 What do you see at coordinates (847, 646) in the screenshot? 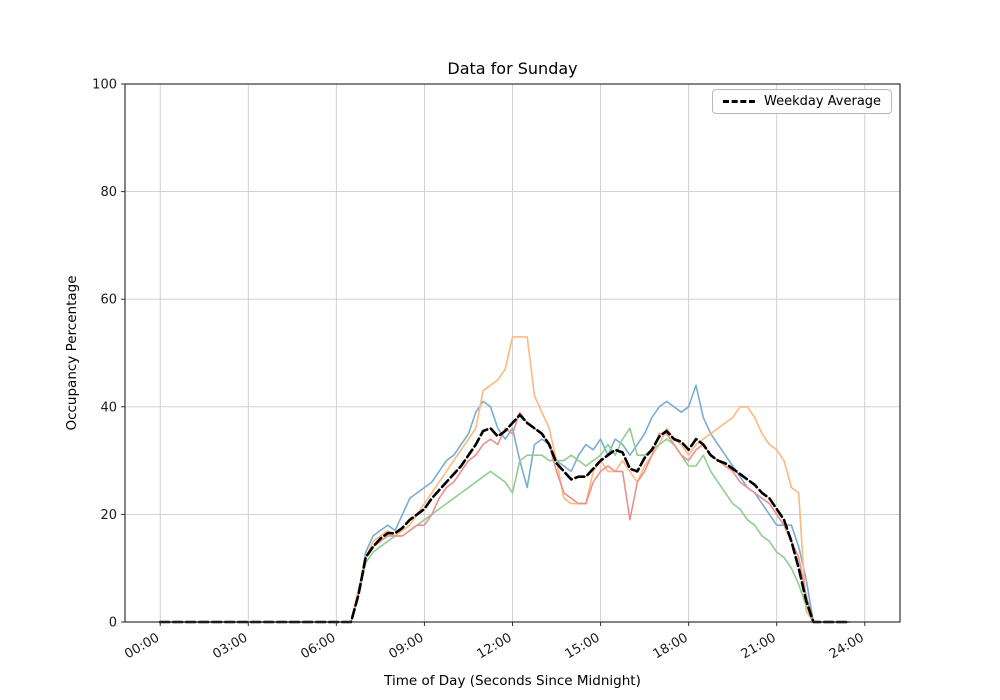
I see `svg-text: 24:00` at bounding box center [847, 646].